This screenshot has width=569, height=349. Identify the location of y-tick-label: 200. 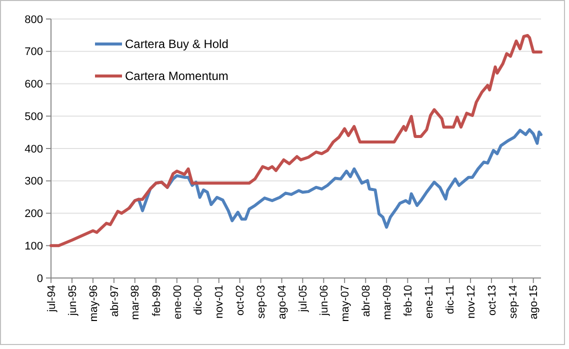
(33, 214).